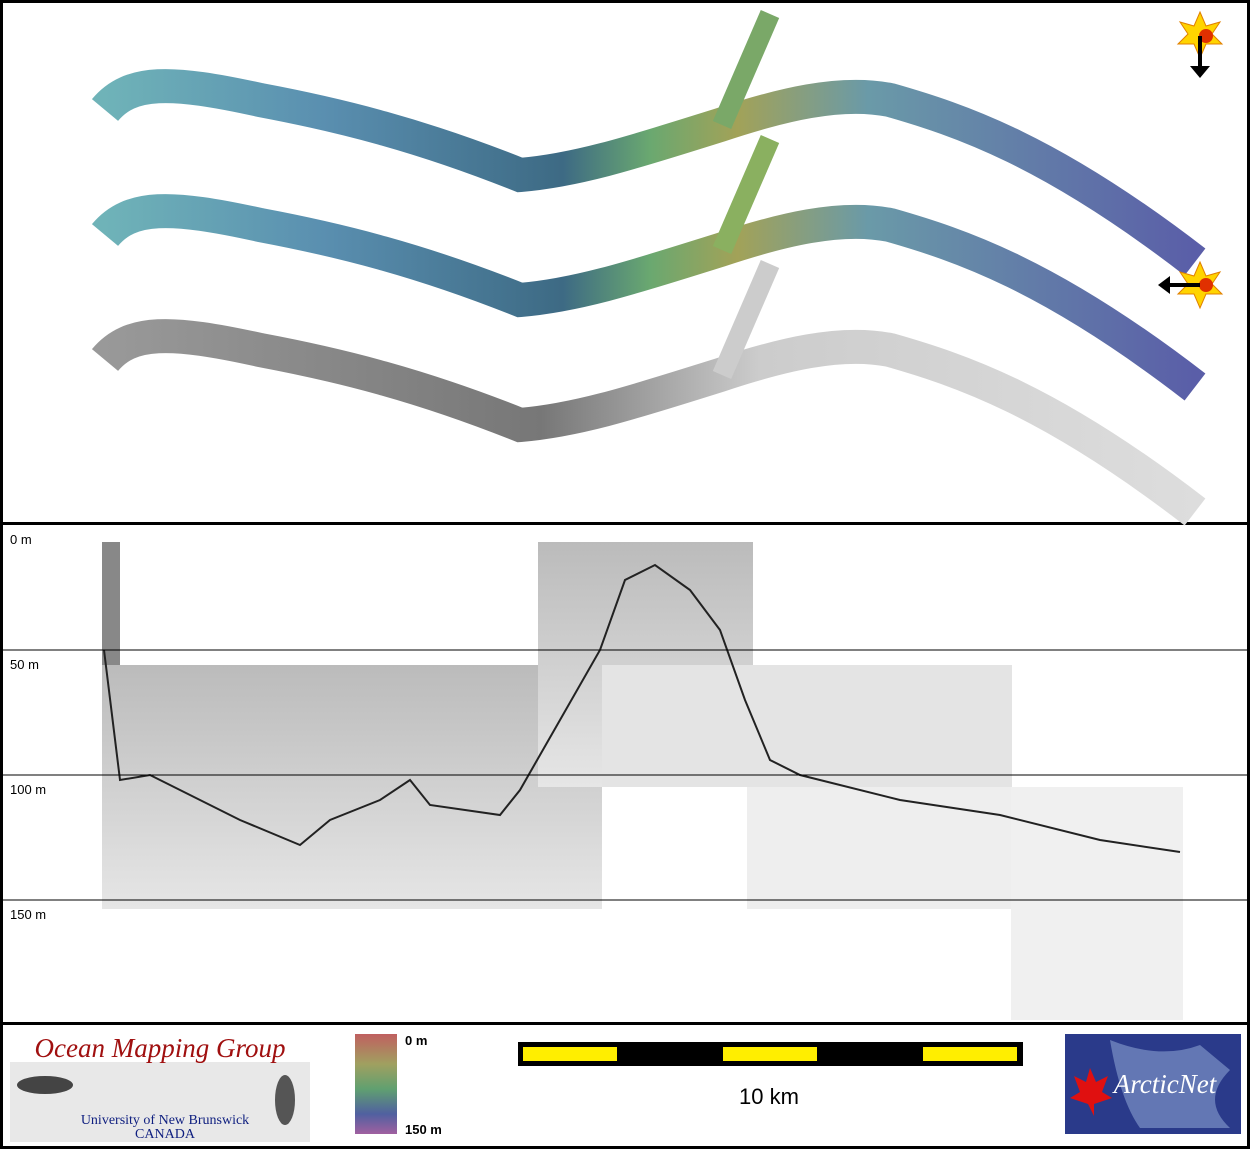 This screenshot has height=1149, width=1250. I want to click on depth-label: 150 m, so click(28, 914).